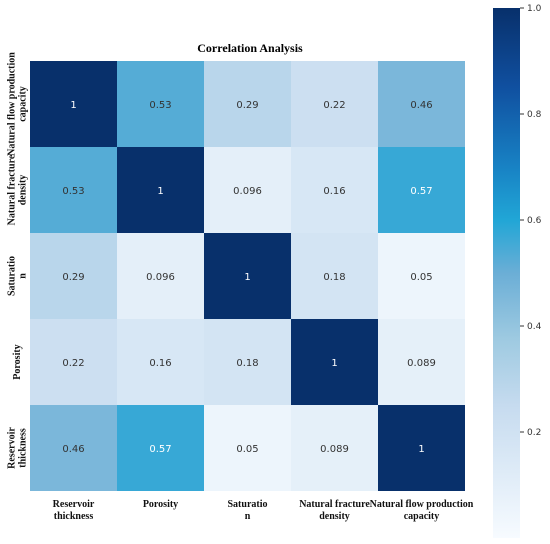  Describe the element at coordinates (18, 276) in the screenshot. I see `row-label: Saturation` at that location.